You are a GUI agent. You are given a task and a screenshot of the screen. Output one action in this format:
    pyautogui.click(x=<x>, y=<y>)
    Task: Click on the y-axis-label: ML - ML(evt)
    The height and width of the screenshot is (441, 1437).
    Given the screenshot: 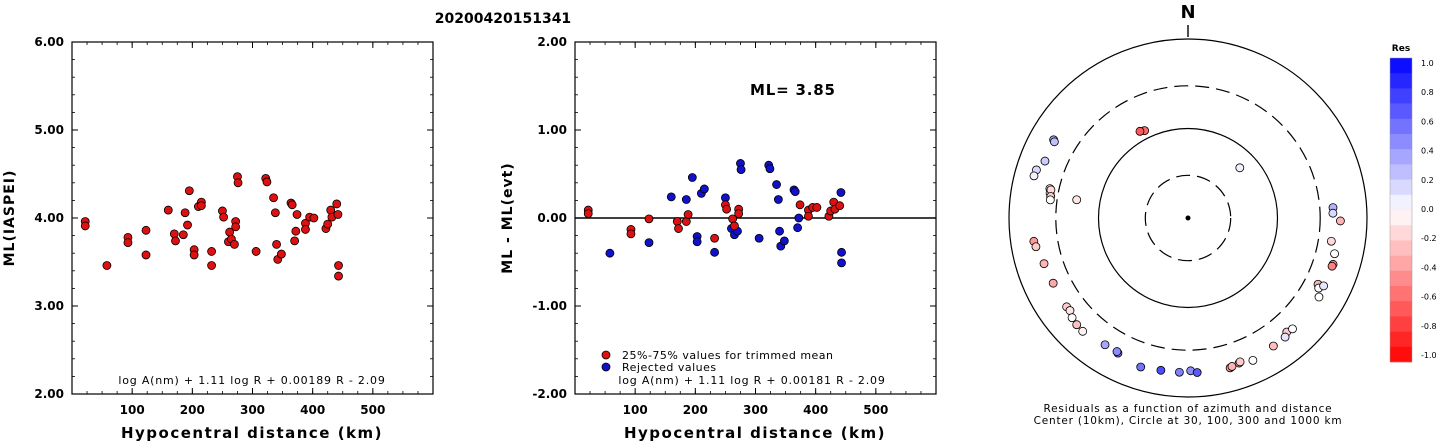 What is the action you would take?
    pyautogui.click(x=508, y=217)
    